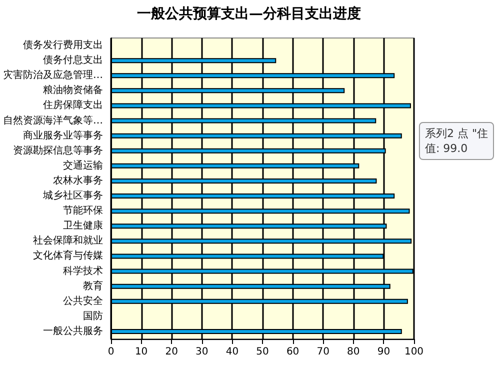 Image resolution: width=498 pixels, height=369 pixels. Describe the element at coordinates (456, 133) in the screenshot. I see `text: 系列2 点 "住` at that location.